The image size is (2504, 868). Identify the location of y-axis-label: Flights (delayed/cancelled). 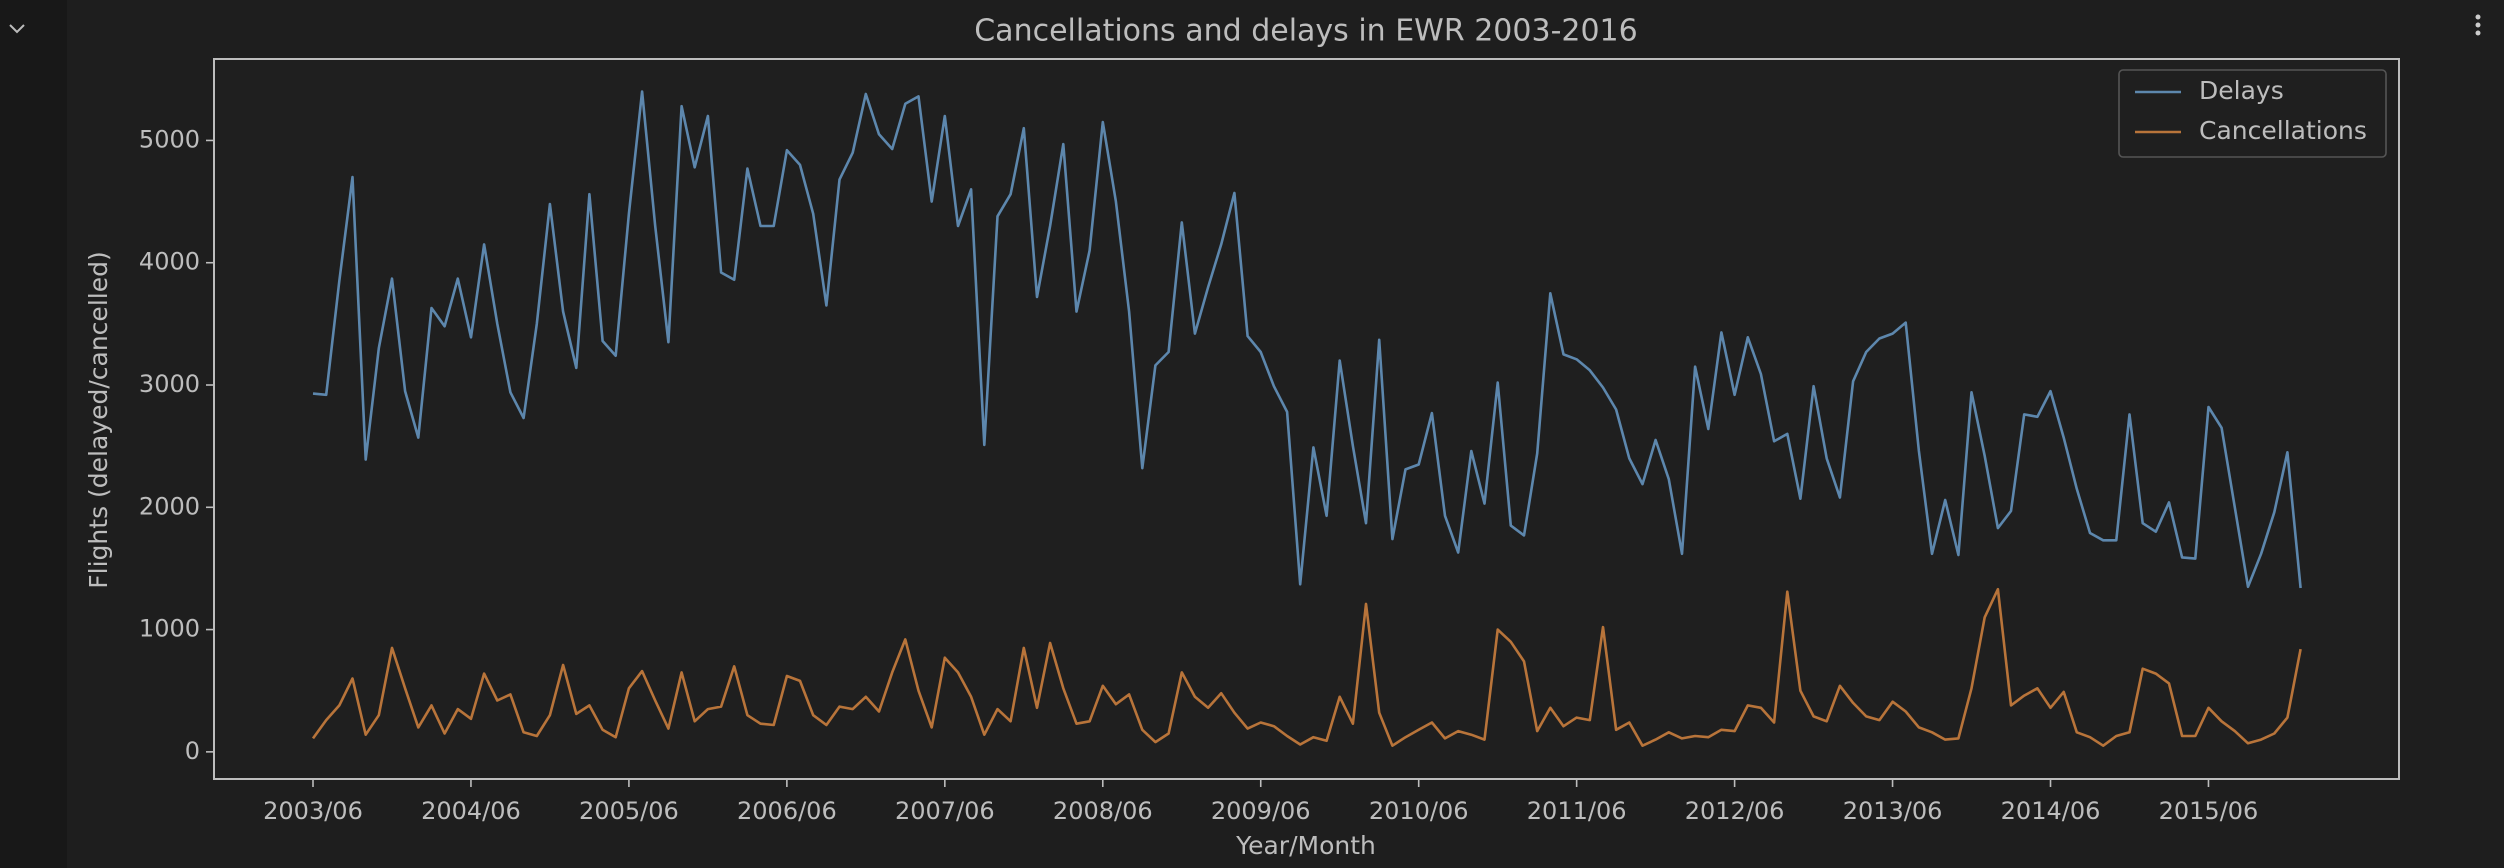
(98, 419).